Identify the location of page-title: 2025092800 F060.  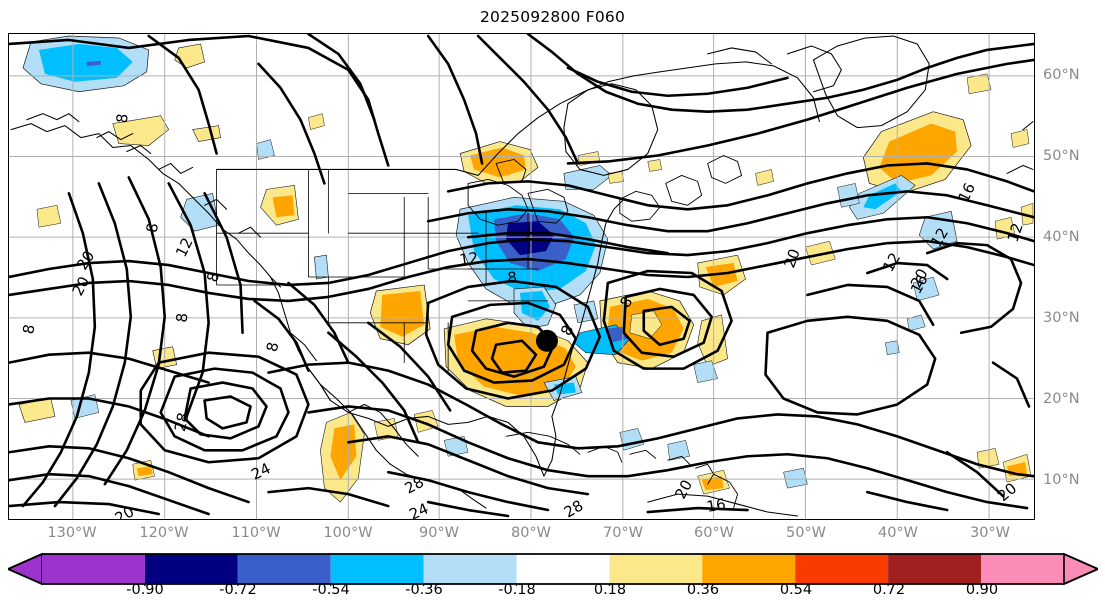
(552, 17).